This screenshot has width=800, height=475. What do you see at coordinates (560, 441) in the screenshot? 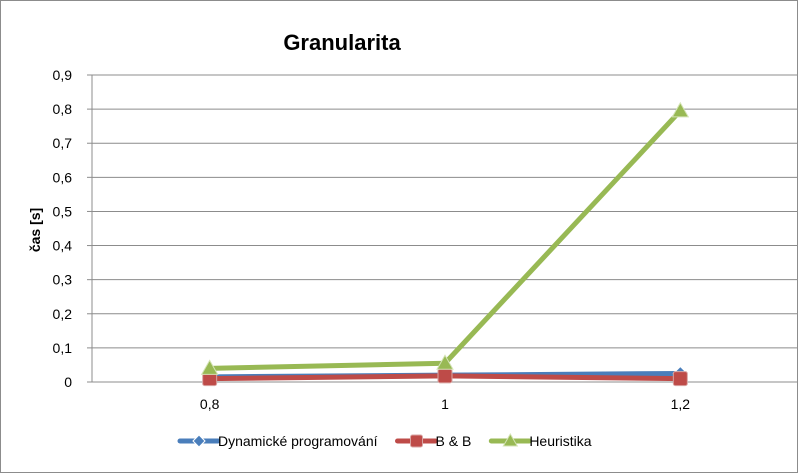
I see `legend-label: Heuristika` at bounding box center [560, 441].